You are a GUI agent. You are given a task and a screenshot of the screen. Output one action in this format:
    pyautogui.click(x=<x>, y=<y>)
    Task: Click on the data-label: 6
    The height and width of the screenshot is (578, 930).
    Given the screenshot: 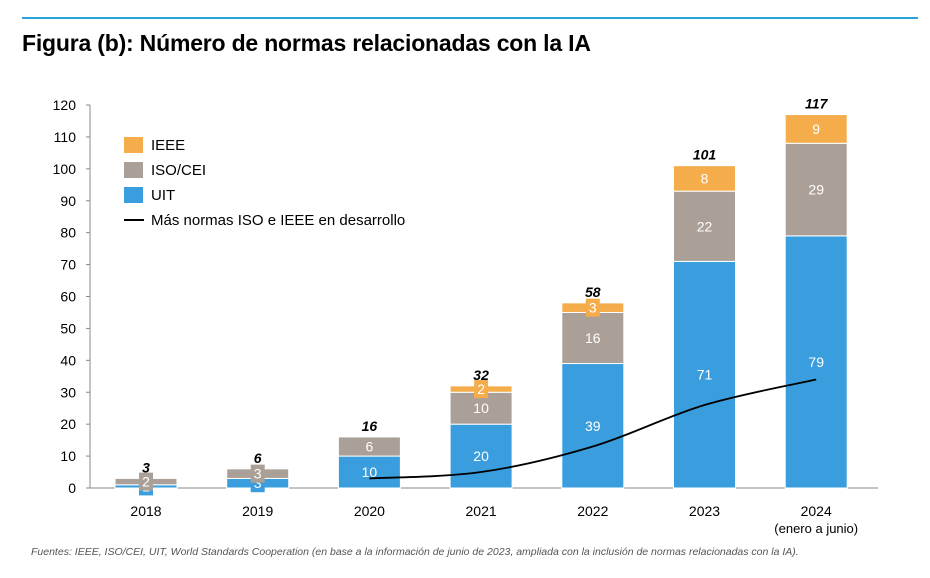 What is the action you would take?
    pyautogui.click(x=370, y=447)
    